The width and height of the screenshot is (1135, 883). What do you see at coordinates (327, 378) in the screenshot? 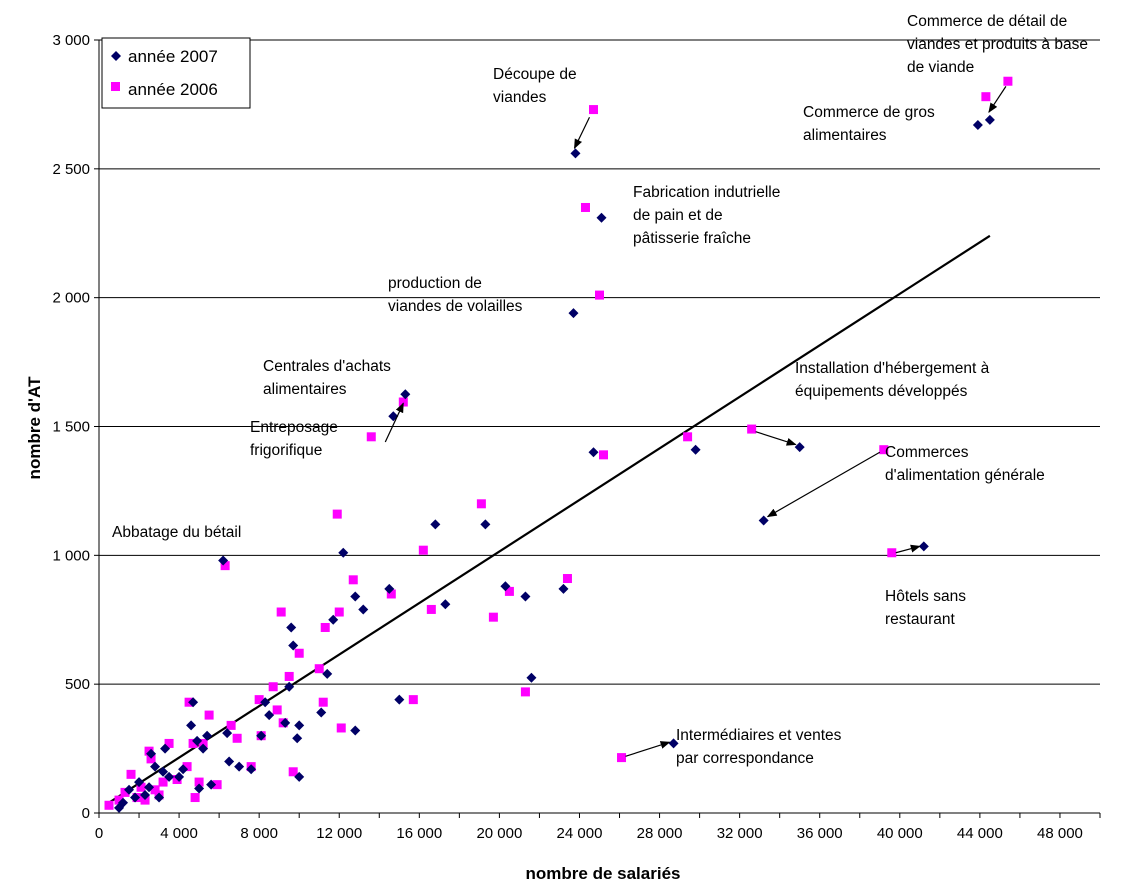
I see `annotation-label: Centrales d'achats alimentaires` at bounding box center [327, 378].